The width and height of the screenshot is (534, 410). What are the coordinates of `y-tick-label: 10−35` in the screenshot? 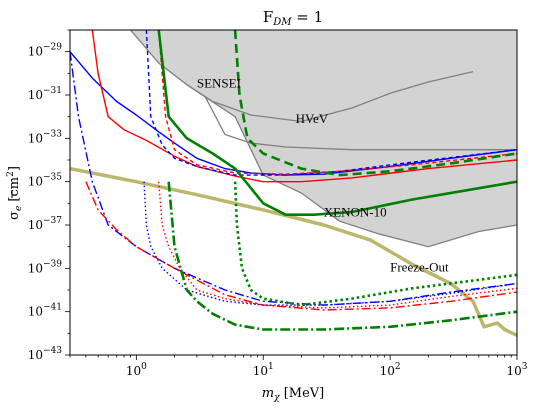 It's located at (45, 181).